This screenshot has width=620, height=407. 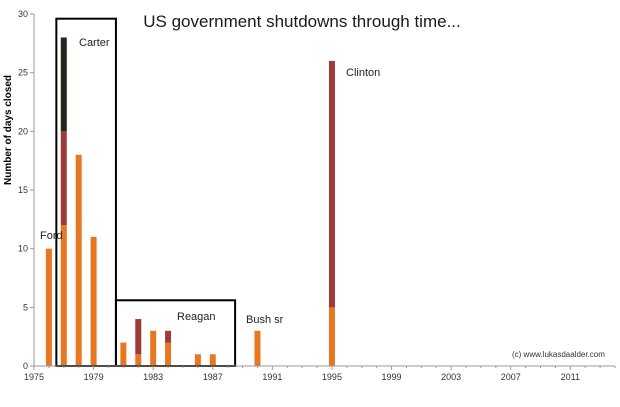 I want to click on president-label-ford: Ford, so click(x=51, y=236).